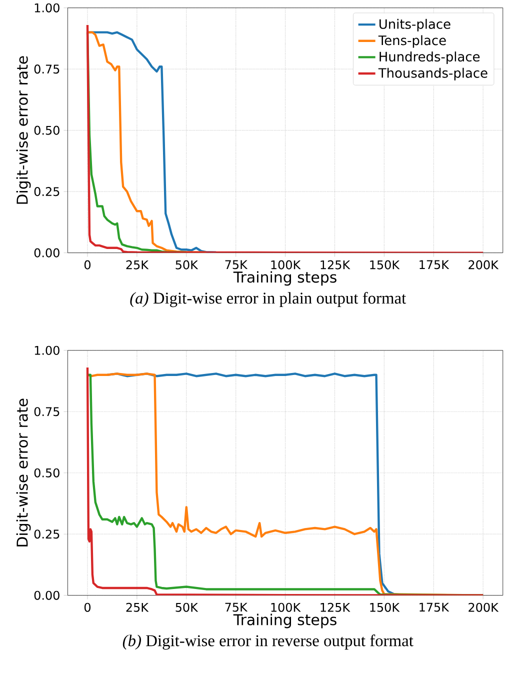 Image resolution: width=506 pixels, height=678 pixels. Describe the element at coordinates (268, 300) in the screenshot. I see `text: (a) Digit-wise error in plain output format` at that location.